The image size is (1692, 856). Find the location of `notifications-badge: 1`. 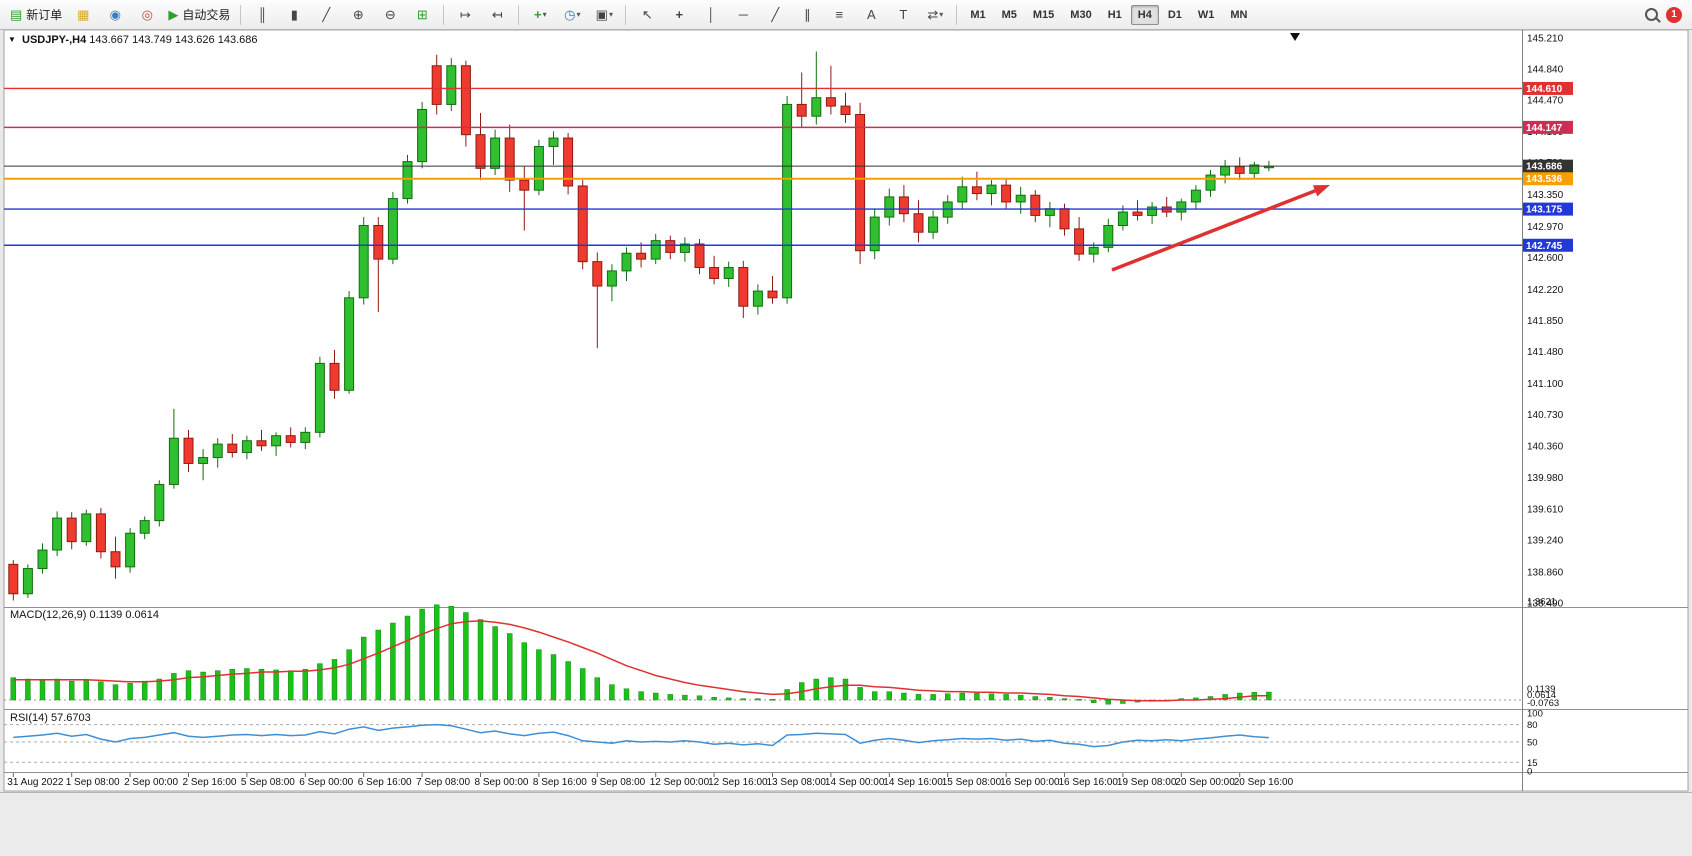

notifications-badge: 1 is located at coordinates (1674, 14).